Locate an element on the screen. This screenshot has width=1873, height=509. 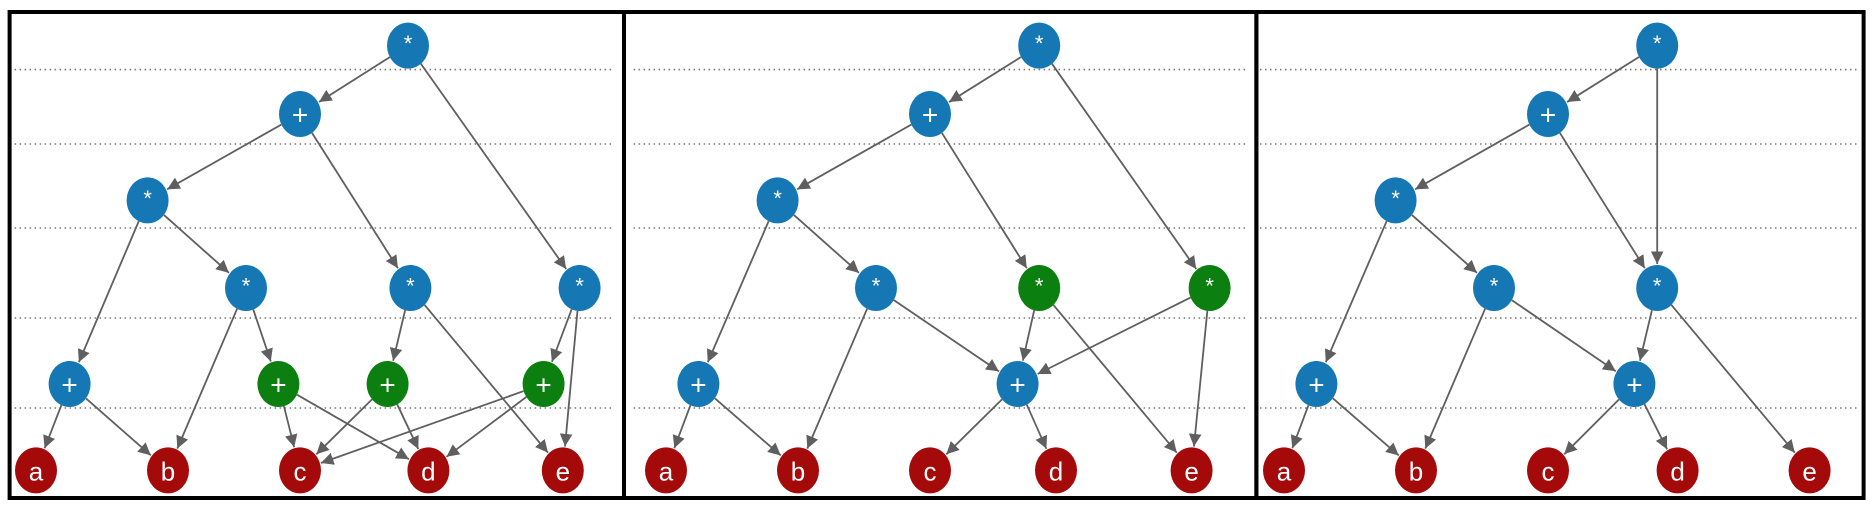
node-label: e is located at coordinates (1809, 471).